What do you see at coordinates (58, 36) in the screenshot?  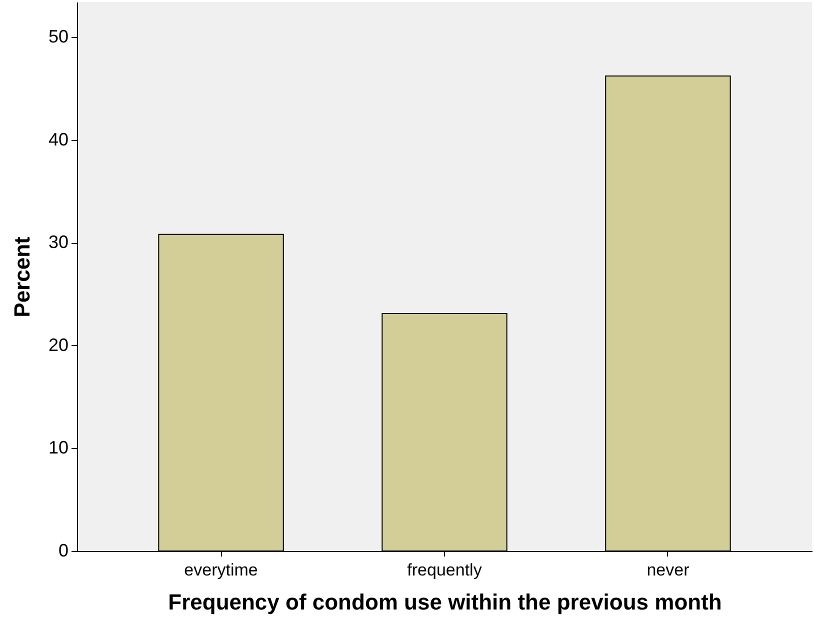 I see `y-tick-label: 50` at bounding box center [58, 36].